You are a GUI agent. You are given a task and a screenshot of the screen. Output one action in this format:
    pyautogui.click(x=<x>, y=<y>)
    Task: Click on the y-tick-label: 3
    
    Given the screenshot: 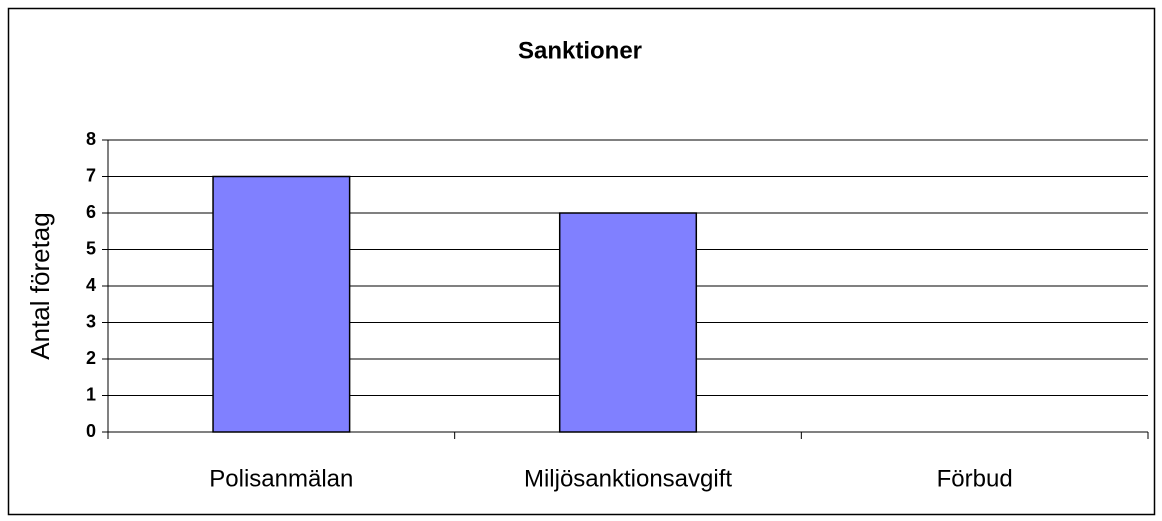 What is the action you would take?
    pyautogui.click(x=91, y=321)
    